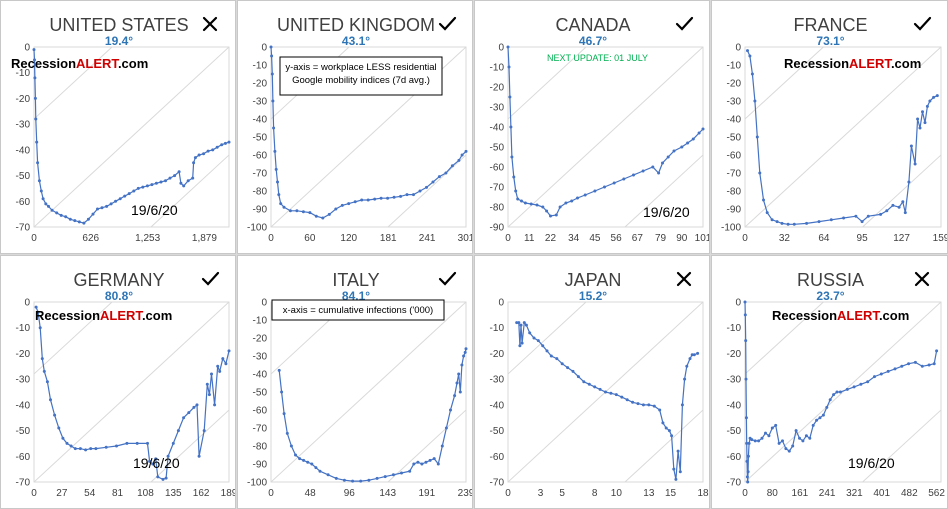 The width and height of the screenshot is (948, 509). I want to click on x-tick-label: 161, so click(800, 493).